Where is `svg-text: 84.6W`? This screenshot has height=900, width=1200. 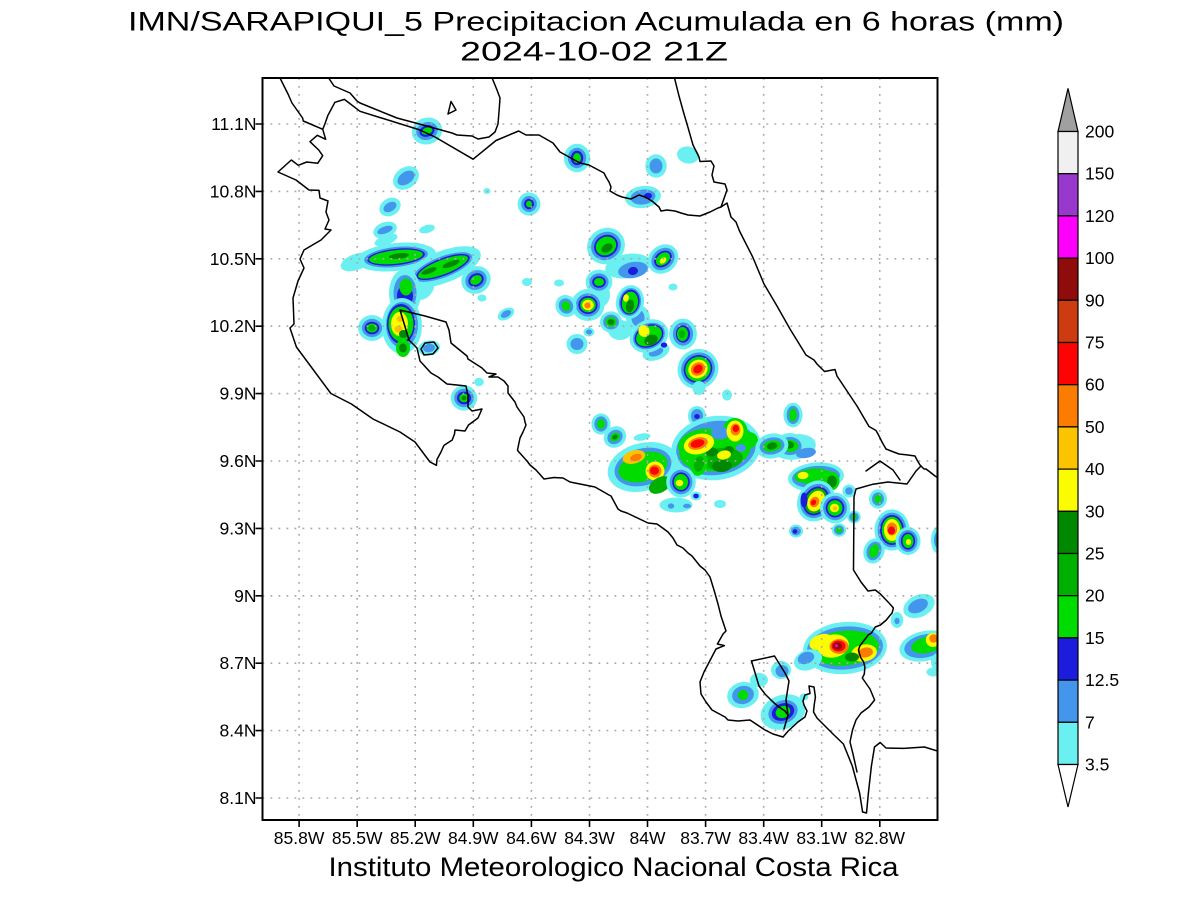
svg-text: 84.6W is located at coordinates (531, 838).